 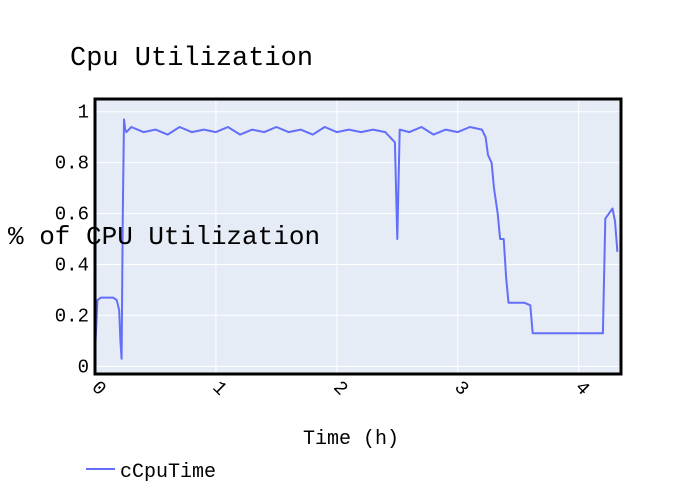 I want to click on y-tick-labels: 0 0.2 0.4 0.6 0.8 1, so click(x=72, y=240).